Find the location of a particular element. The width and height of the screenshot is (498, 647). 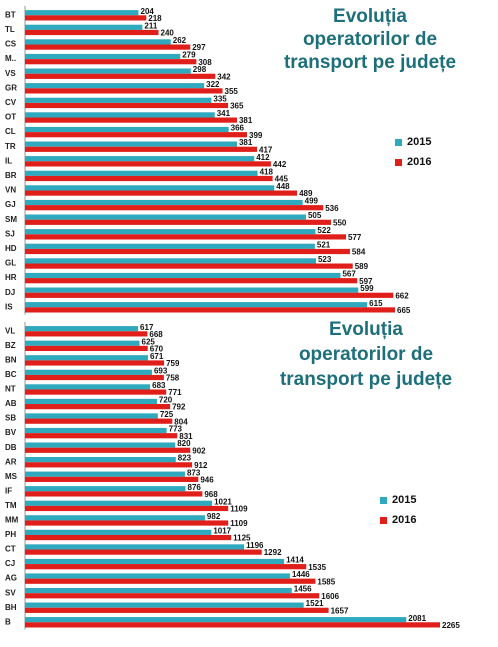

value-label: 599 is located at coordinates (367, 288).